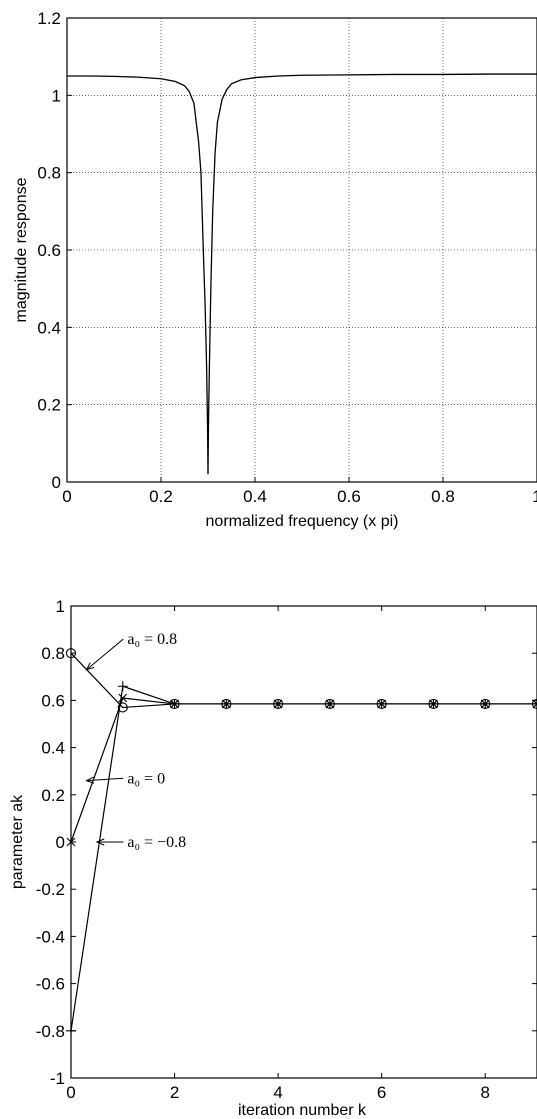 Image resolution: width=537 pixels, height=1119 pixels. I want to click on y-tick-label: -0.6, so click(50, 984).